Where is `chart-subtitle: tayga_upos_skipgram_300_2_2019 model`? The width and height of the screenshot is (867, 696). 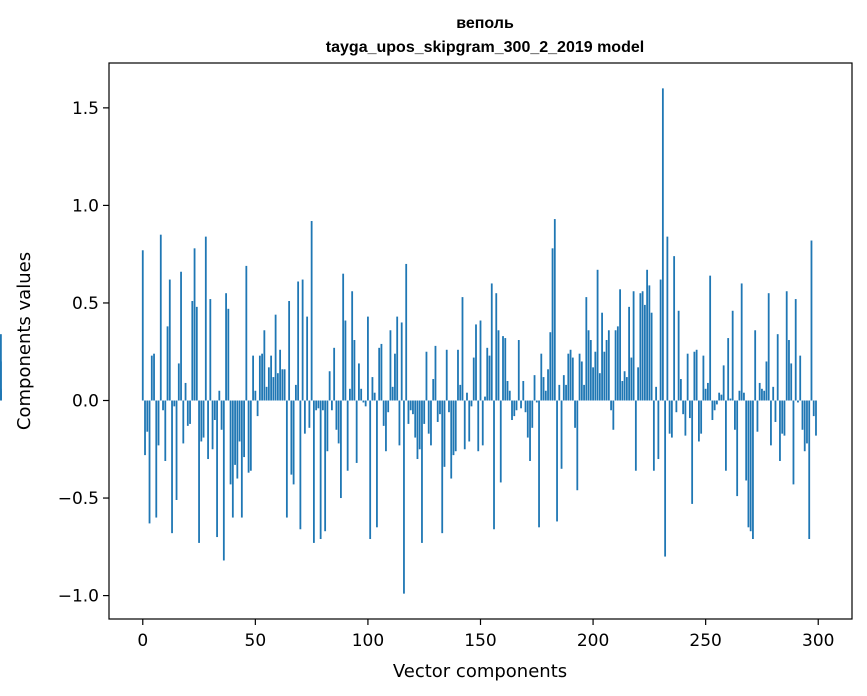 chart-subtitle: tayga_upos_skipgram_300_2_2019 model is located at coordinates (485, 47).